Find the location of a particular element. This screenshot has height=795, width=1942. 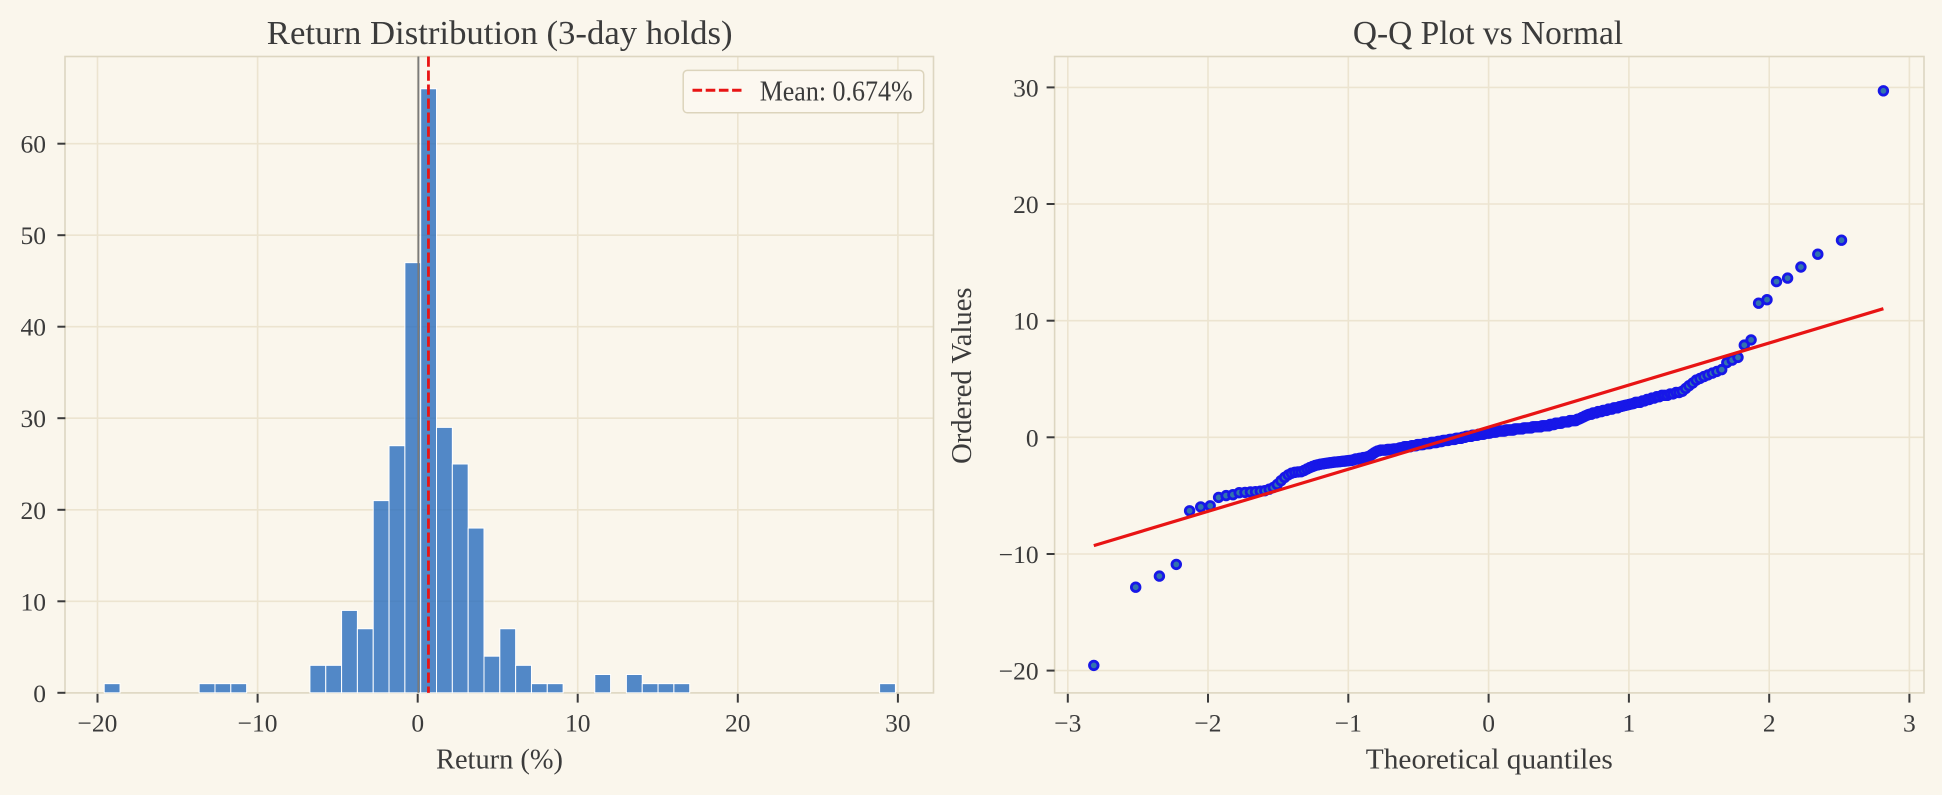

svg-text: 50 is located at coordinates (34, 235).